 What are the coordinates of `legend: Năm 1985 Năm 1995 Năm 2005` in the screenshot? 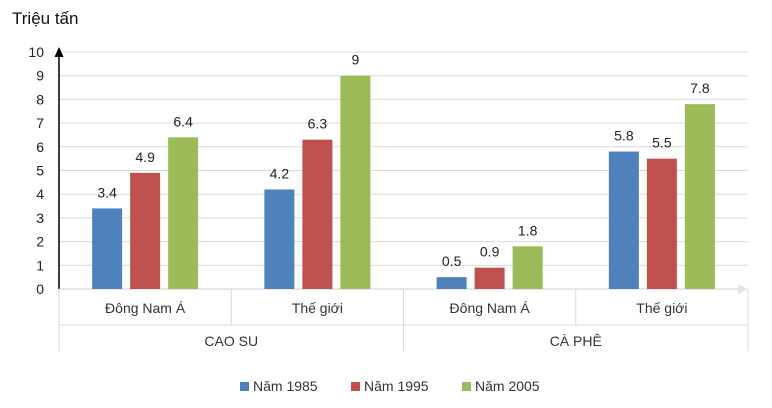 It's located at (390, 386).